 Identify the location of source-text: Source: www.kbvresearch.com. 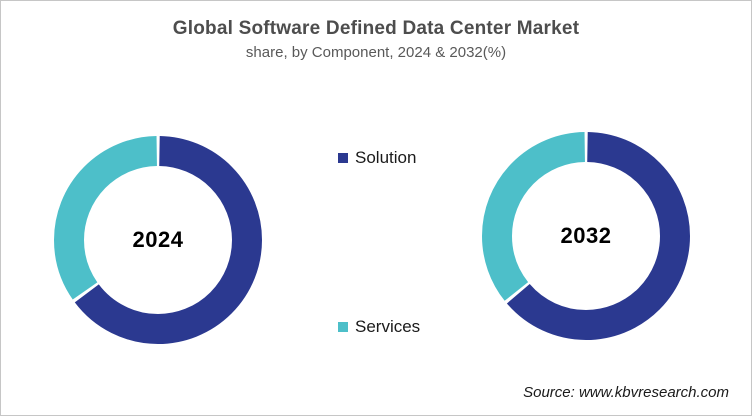
(626, 392).